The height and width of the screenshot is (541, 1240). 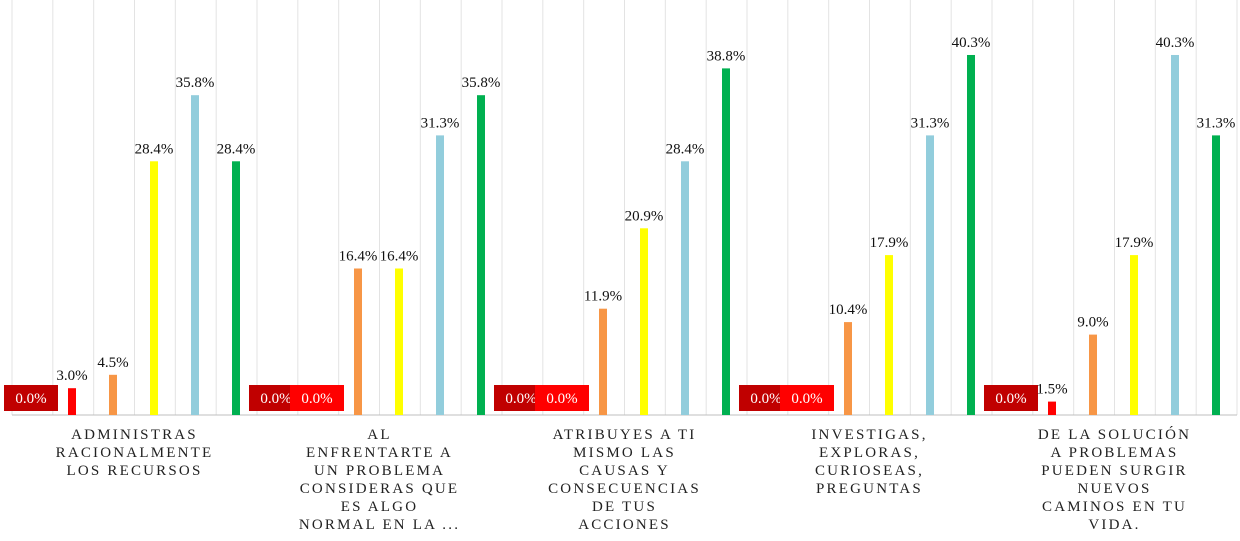 What do you see at coordinates (1051, 390) in the screenshot?
I see `value-label: 1.5%` at bounding box center [1051, 390].